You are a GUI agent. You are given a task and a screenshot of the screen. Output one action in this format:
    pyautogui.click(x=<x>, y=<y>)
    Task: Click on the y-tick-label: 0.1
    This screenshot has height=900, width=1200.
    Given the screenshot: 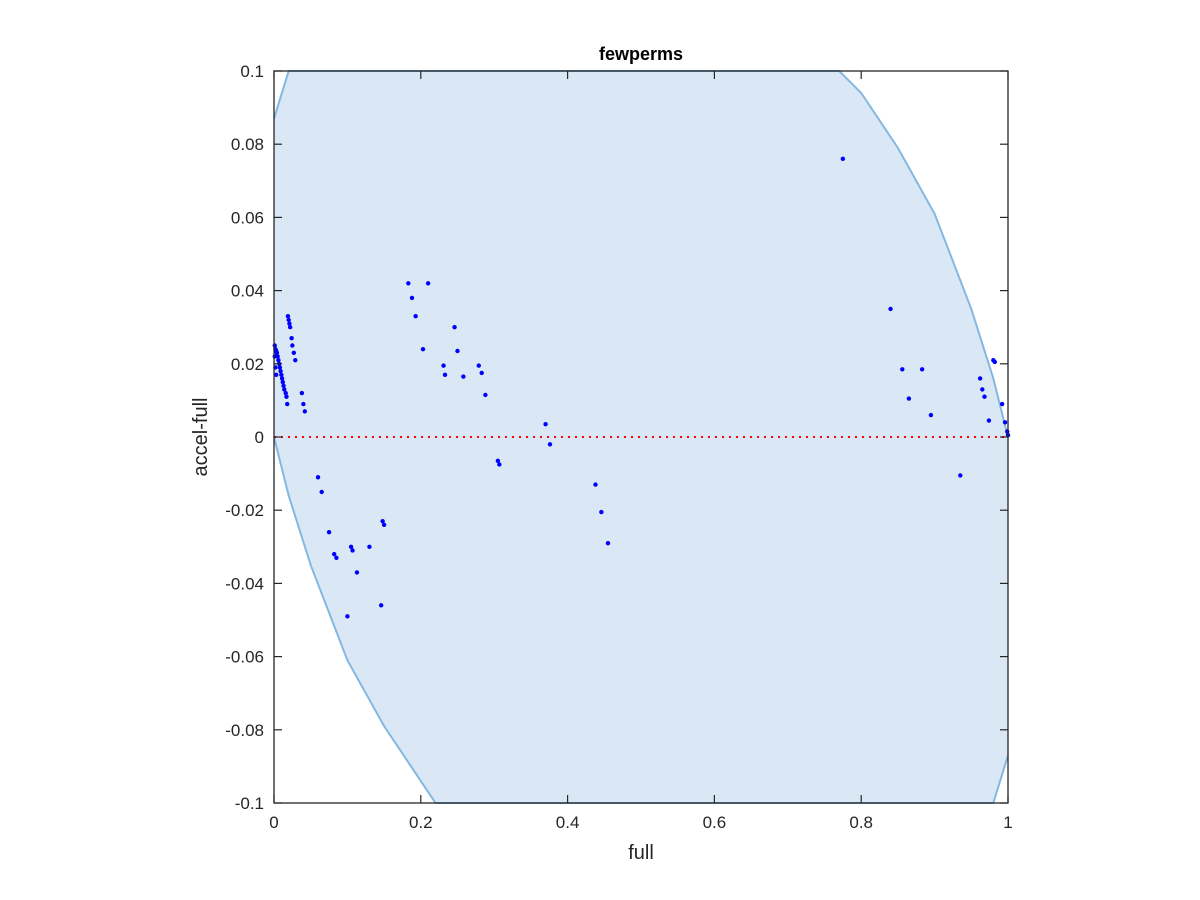 What is the action you would take?
    pyautogui.click(x=252, y=71)
    